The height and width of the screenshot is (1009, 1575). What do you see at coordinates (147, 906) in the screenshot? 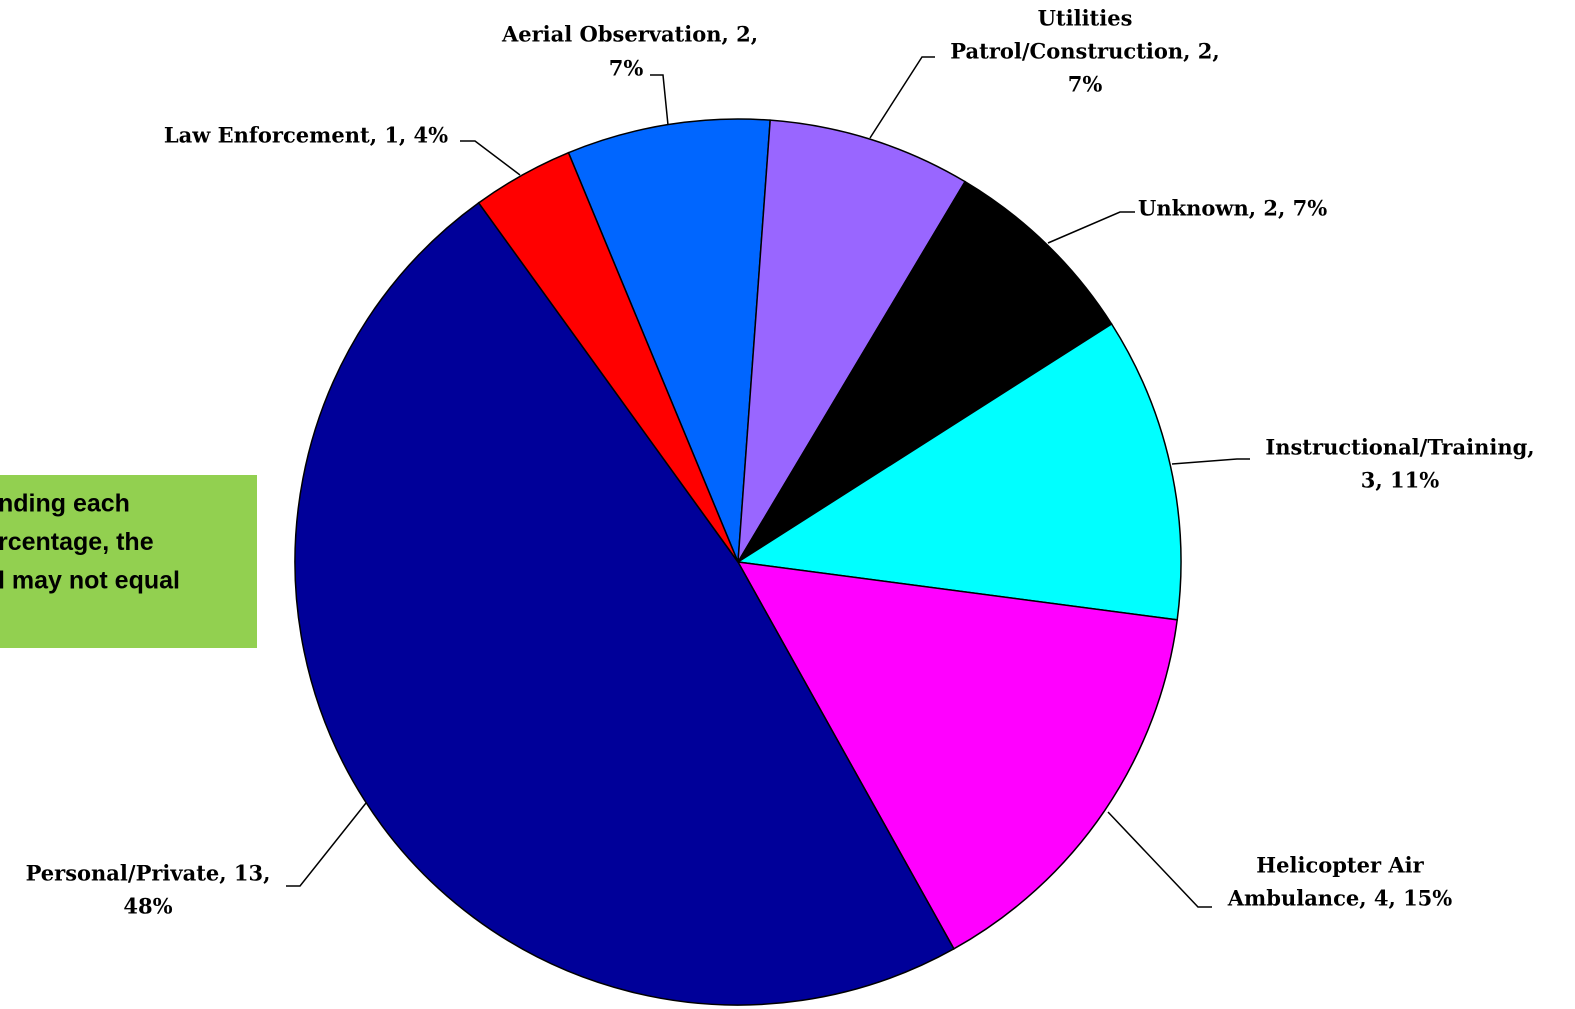
I see `data-label: 48%` at bounding box center [147, 906].